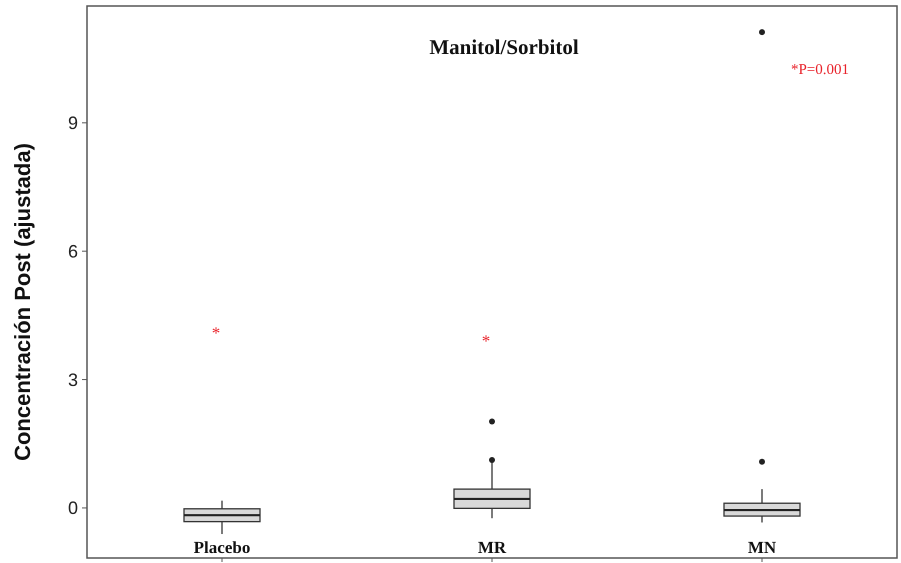 This screenshot has height=563, width=901. Describe the element at coordinates (222, 547) in the screenshot. I see `x-tick-label: Placebo` at that location.